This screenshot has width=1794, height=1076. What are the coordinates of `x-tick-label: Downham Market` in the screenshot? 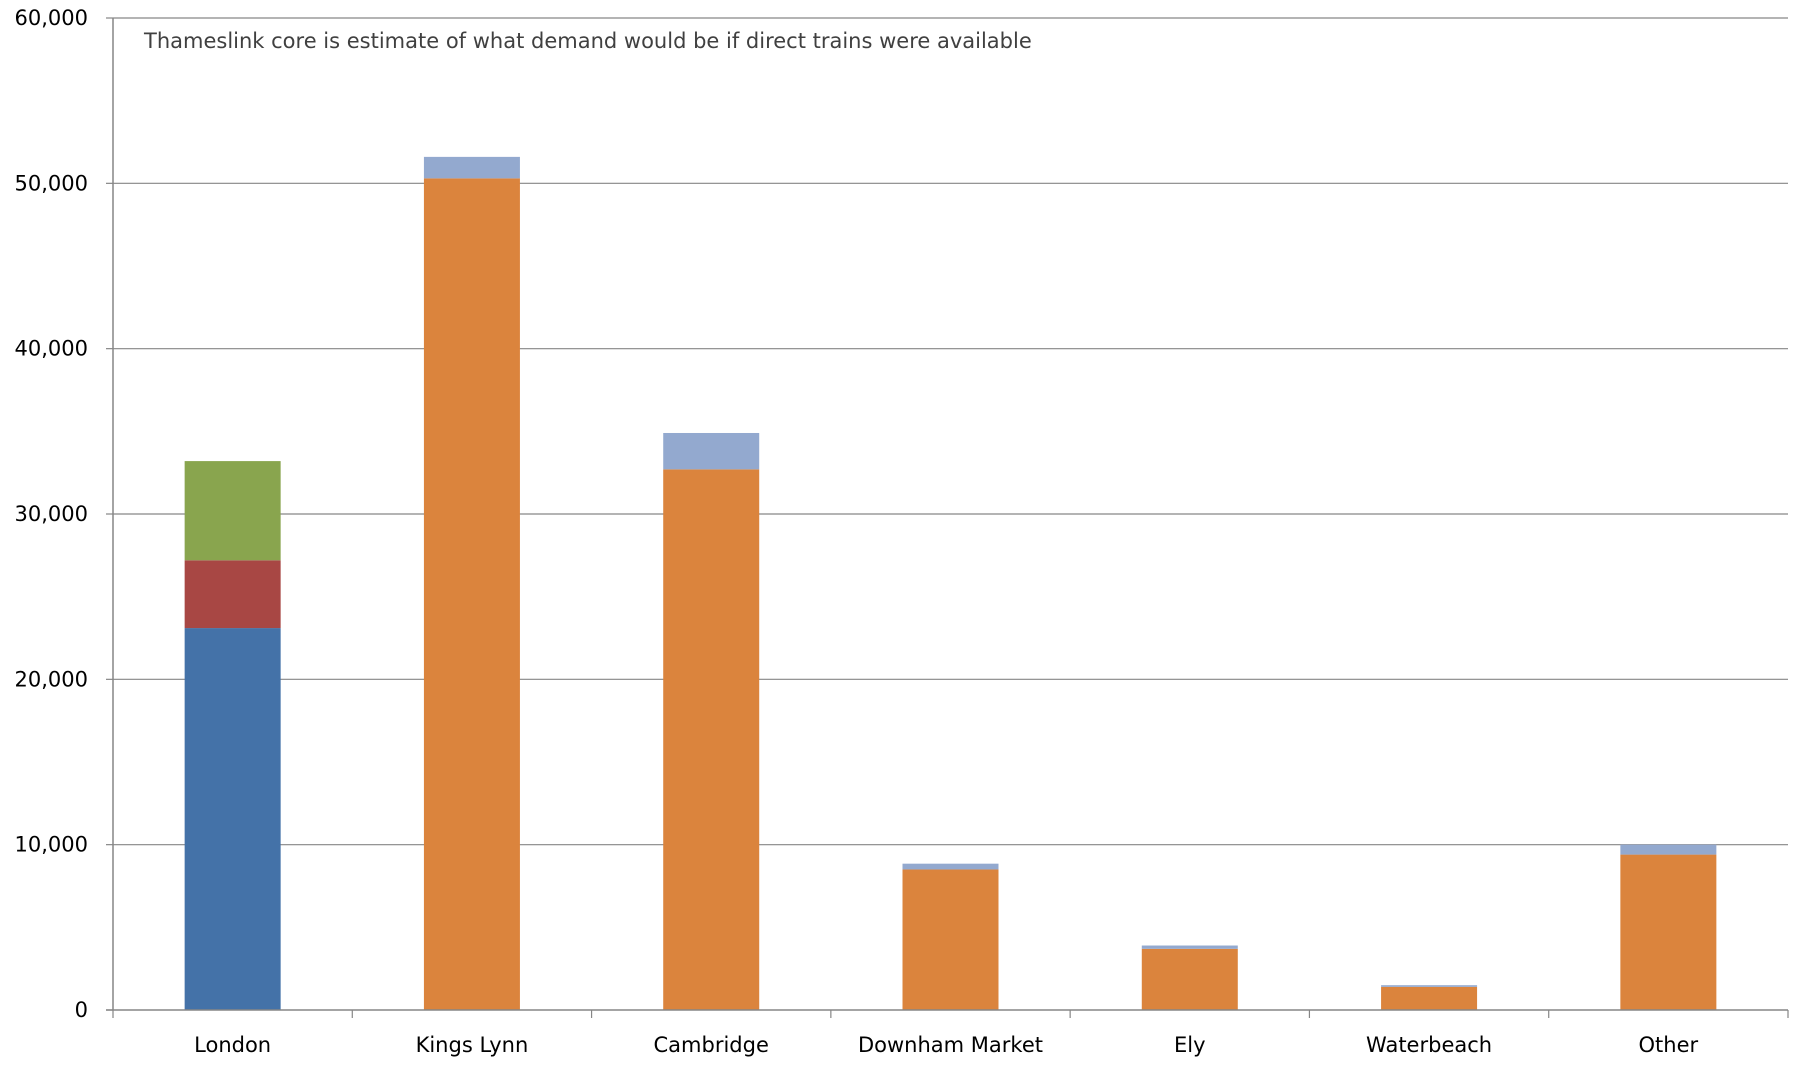 It's located at (950, 1045).